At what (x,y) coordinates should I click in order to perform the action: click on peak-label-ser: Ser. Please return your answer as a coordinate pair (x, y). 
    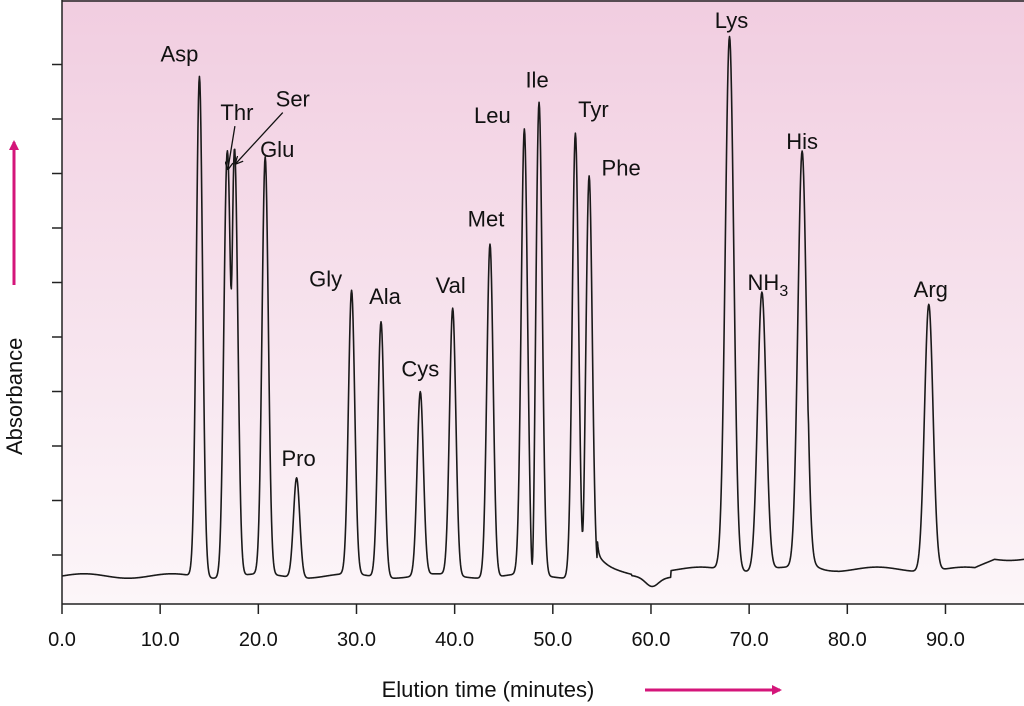
    Looking at the image, I should click on (293, 99).